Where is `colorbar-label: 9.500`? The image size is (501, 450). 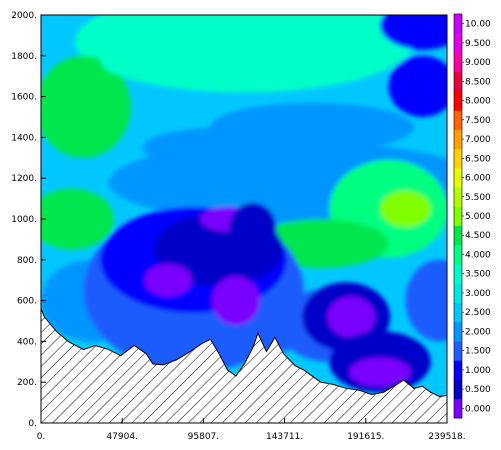 colorbar-label: 9.500 is located at coordinates (478, 44).